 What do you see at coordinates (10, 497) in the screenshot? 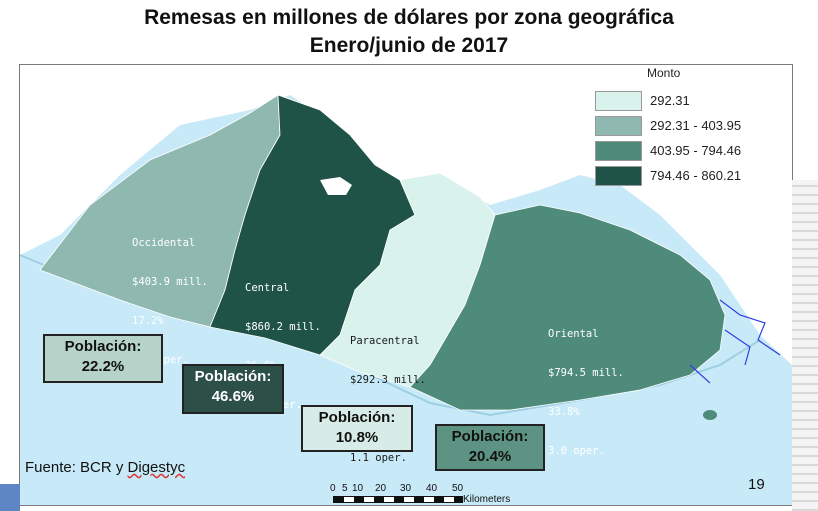
I see `slide-decoration-left` at bounding box center [10, 497].